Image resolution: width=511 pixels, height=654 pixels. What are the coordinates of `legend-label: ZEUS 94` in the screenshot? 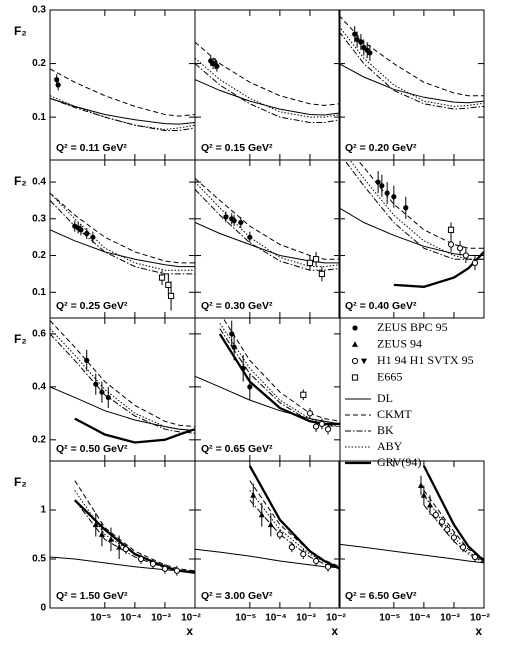 It's located at (399, 343).